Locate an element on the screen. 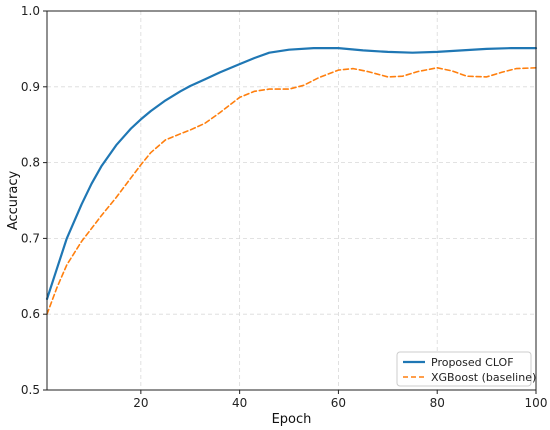 This screenshot has height=430, width=550. x-tick-label: 80 is located at coordinates (437, 403).